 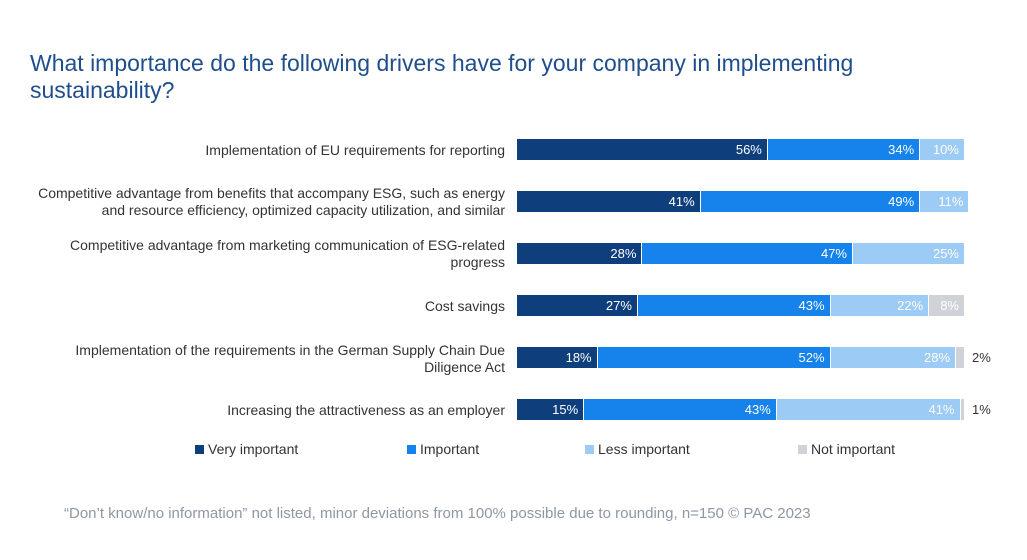 What do you see at coordinates (618, 305) in the screenshot?
I see `data-label: 27%` at bounding box center [618, 305].